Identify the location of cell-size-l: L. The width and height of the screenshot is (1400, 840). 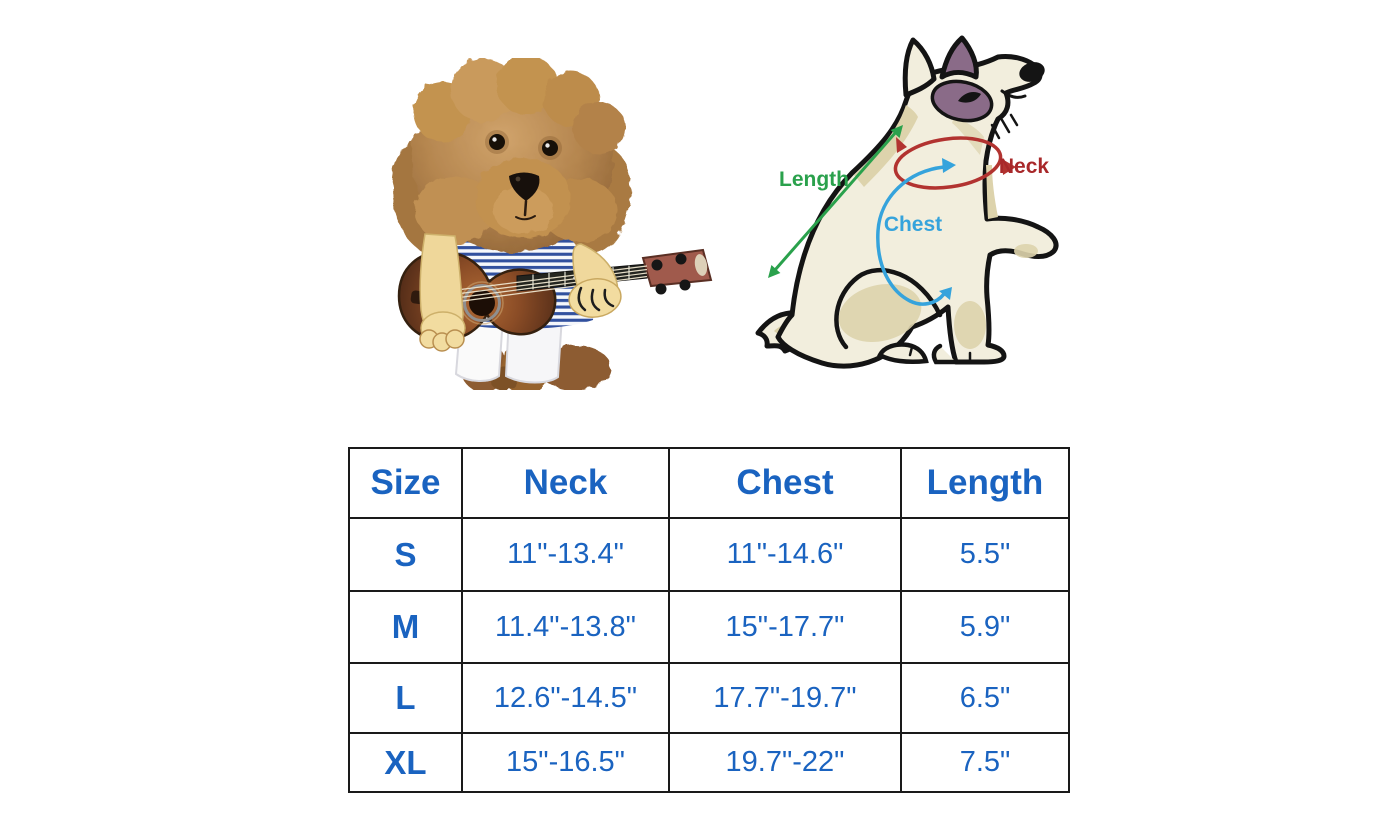
(405, 698).